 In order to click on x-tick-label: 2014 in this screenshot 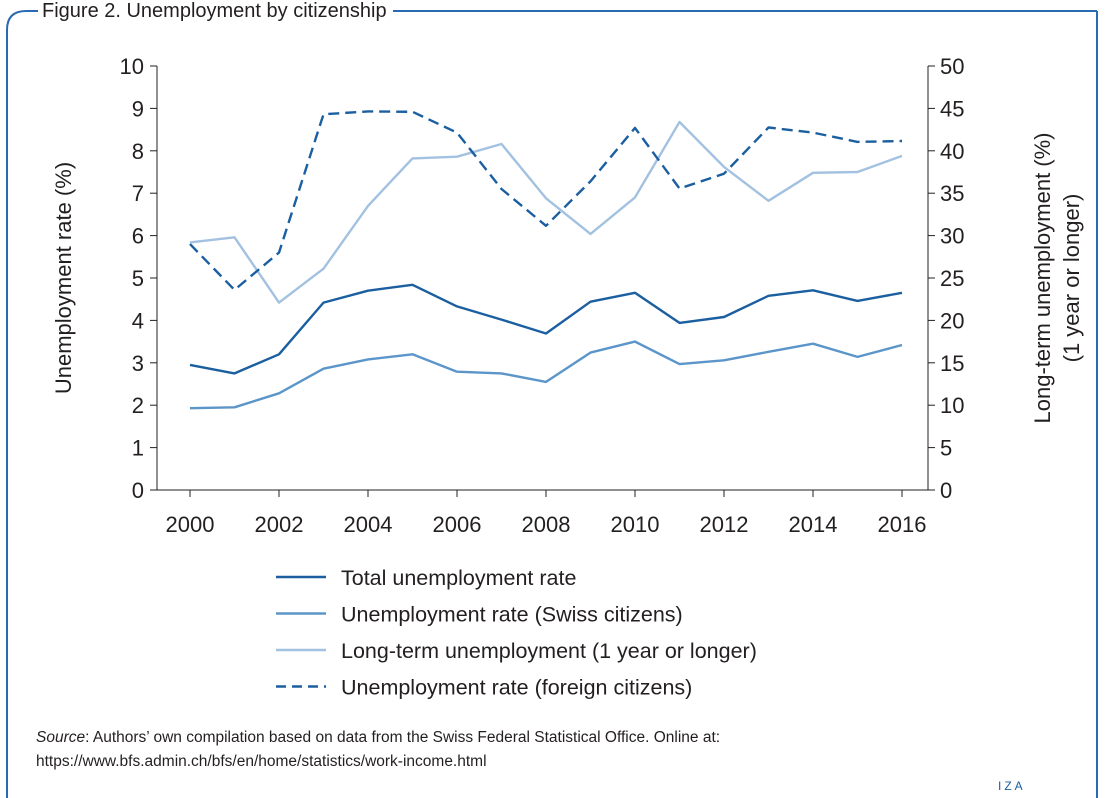, I will do `click(813, 524)`.